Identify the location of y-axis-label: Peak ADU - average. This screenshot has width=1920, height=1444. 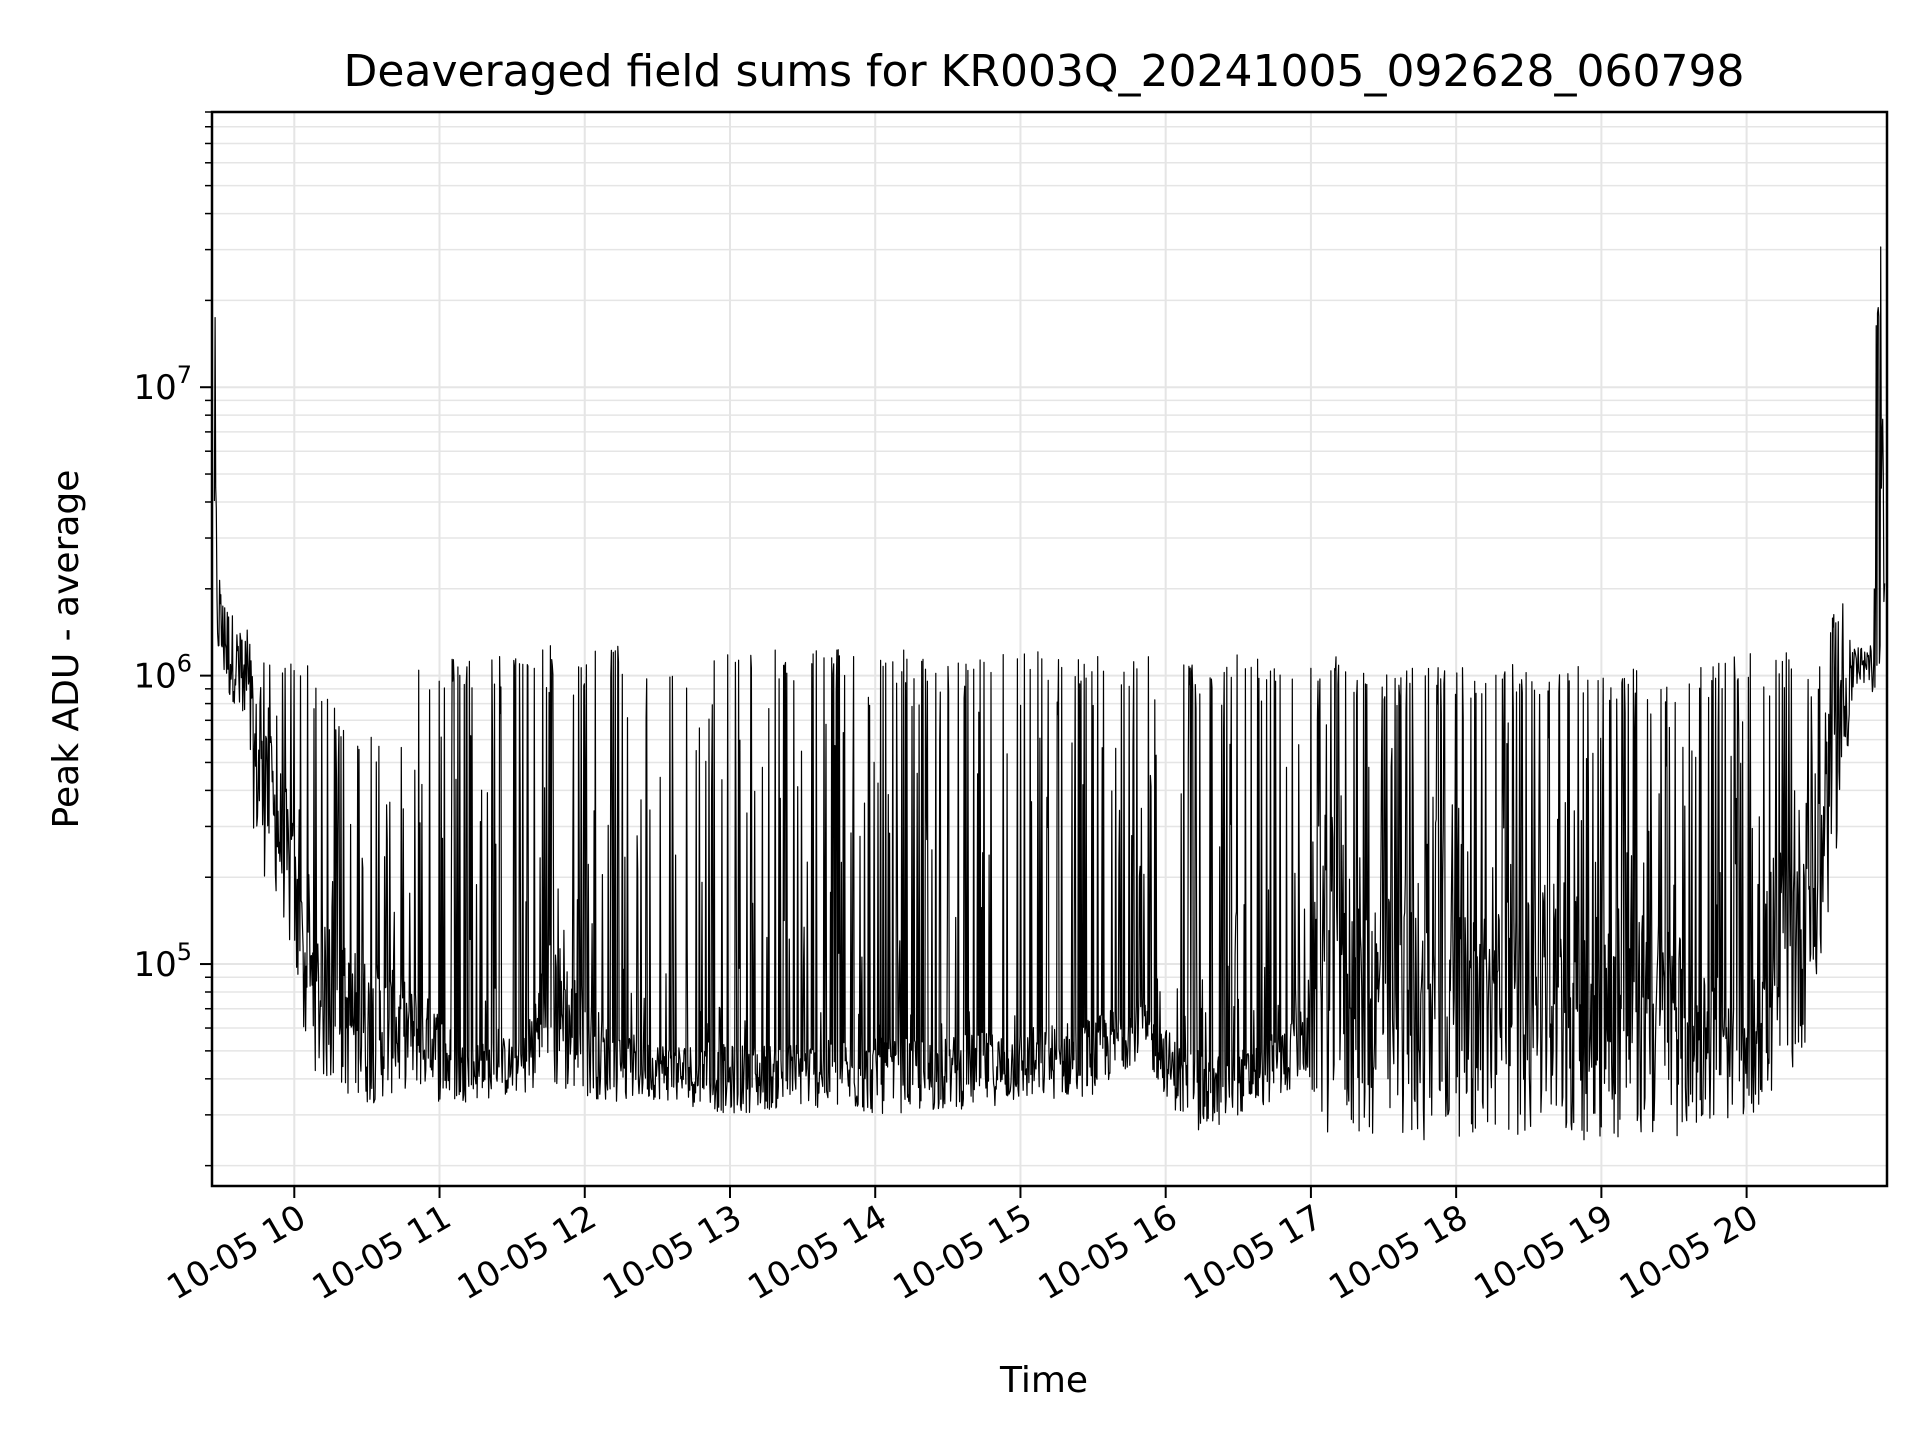
(66, 649).